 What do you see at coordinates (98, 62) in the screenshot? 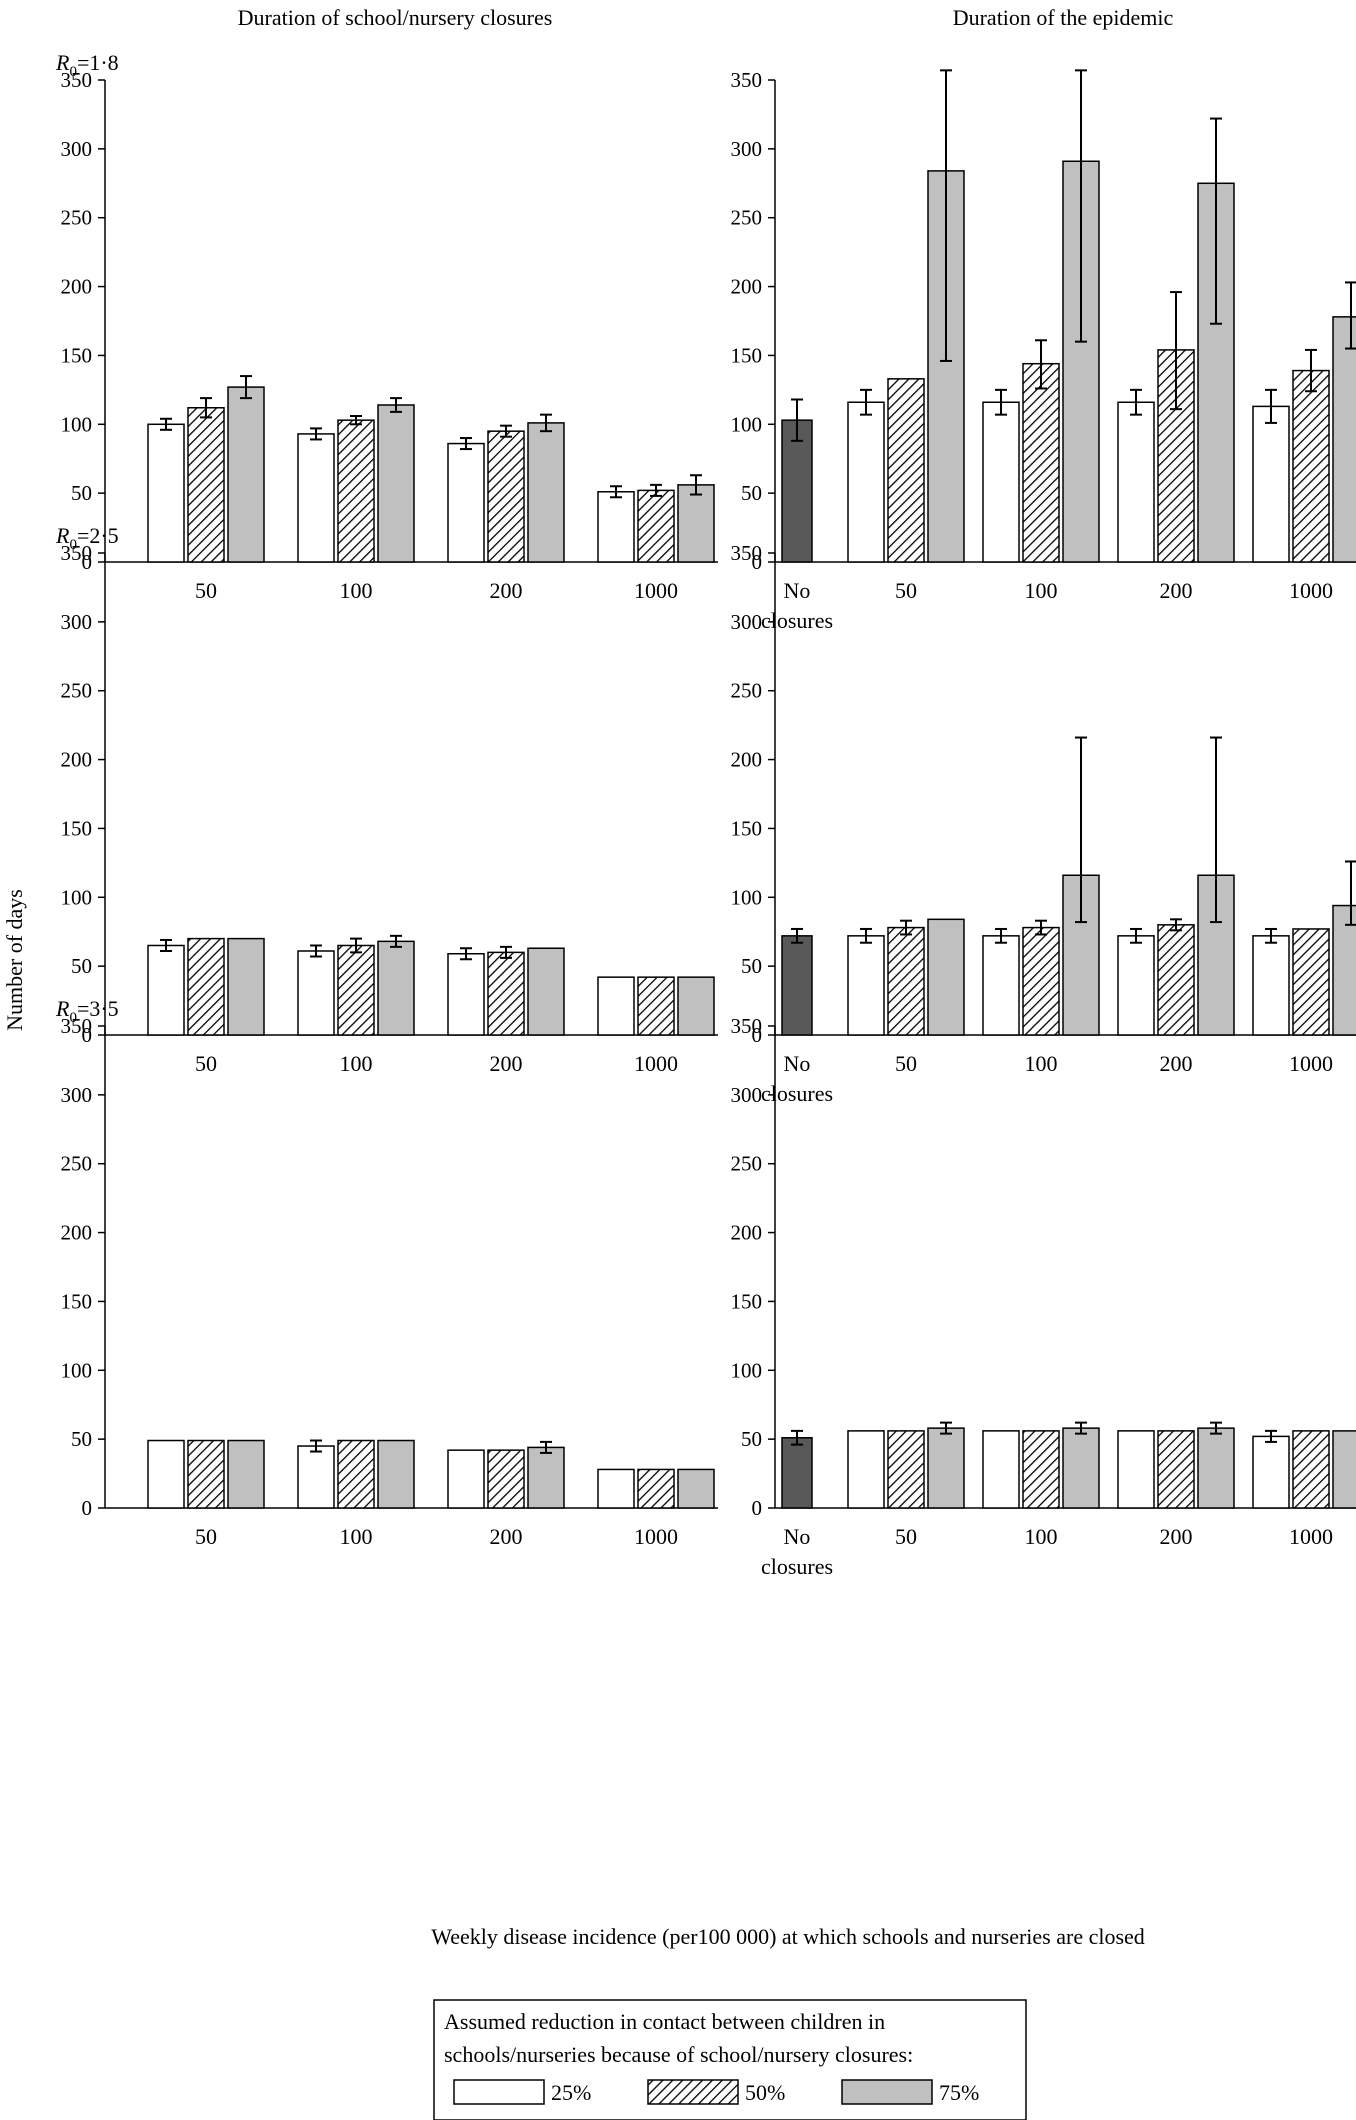
I see `r0-value: =1·8` at bounding box center [98, 62].